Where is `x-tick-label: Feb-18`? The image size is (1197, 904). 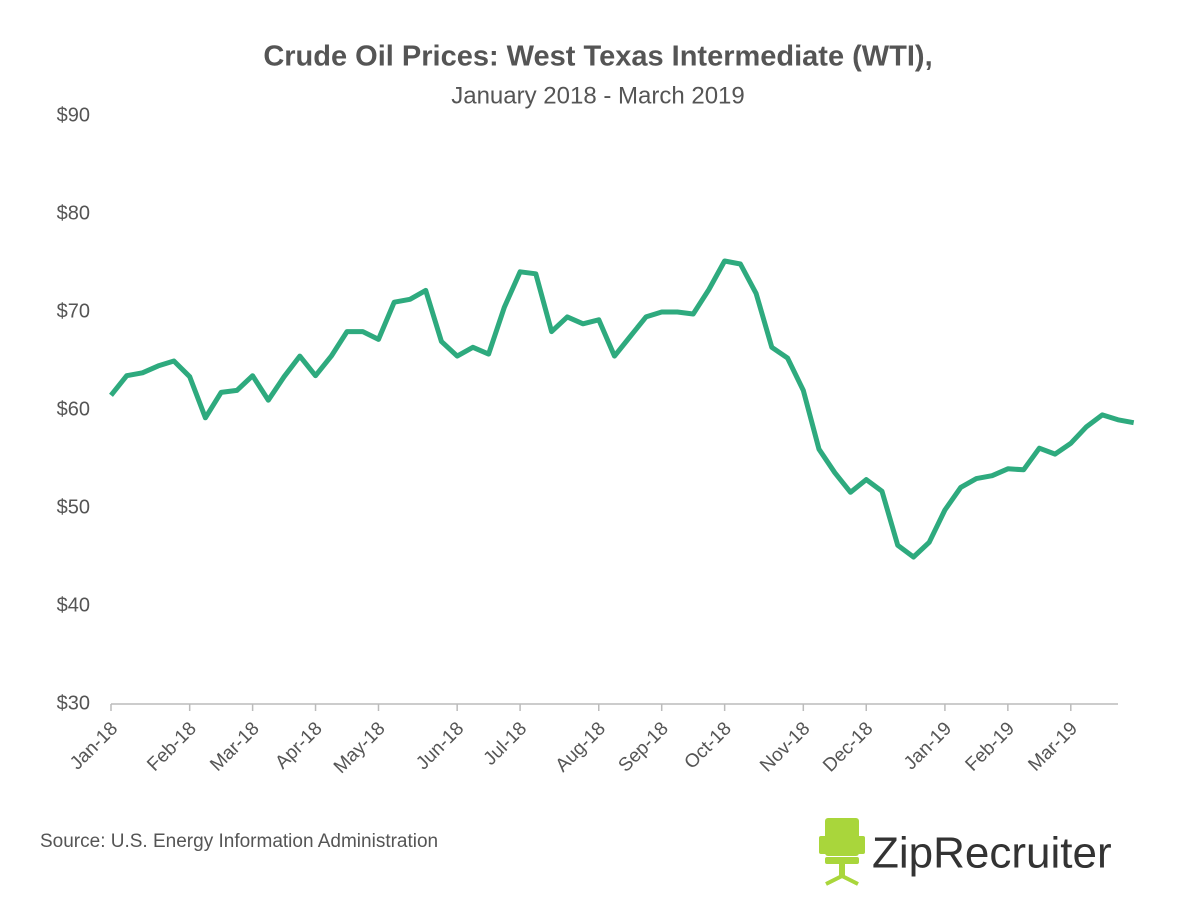 x-tick-label: Feb-18 is located at coordinates (171, 746).